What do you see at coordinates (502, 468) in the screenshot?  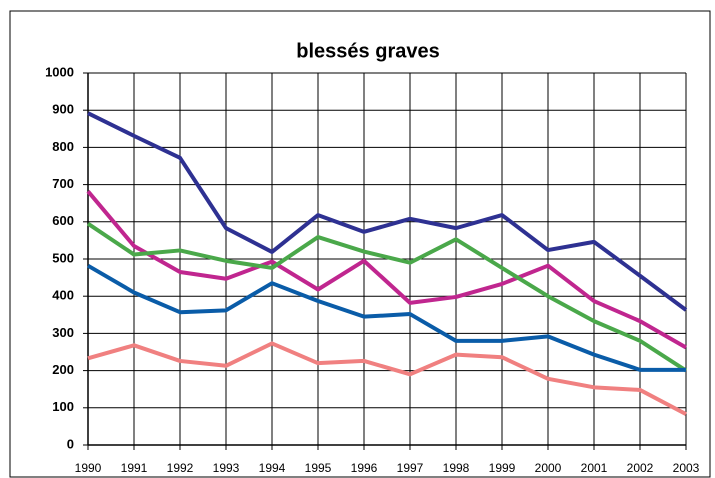 I see `x-tick-label: 1999` at bounding box center [502, 468].